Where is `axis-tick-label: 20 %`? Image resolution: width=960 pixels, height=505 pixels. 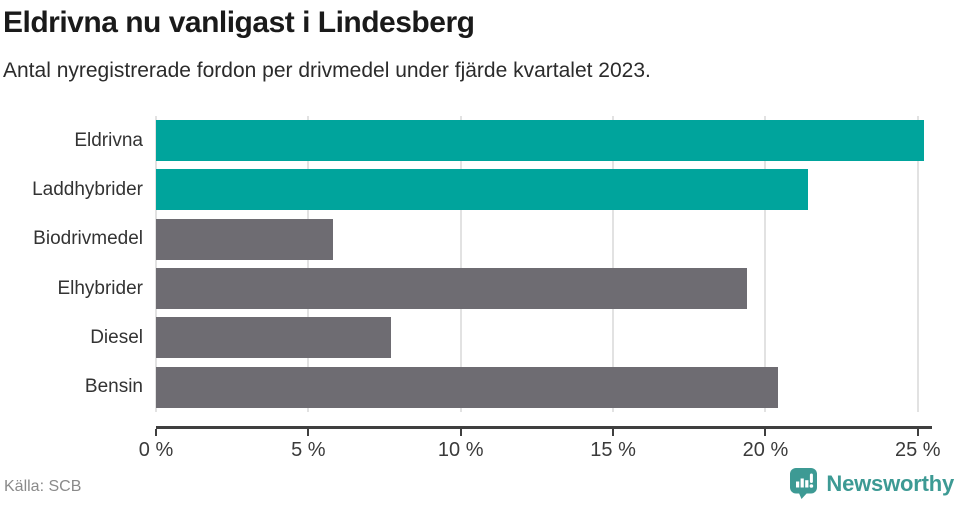
axis-tick-label: 20 % is located at coordinates (765, 450).